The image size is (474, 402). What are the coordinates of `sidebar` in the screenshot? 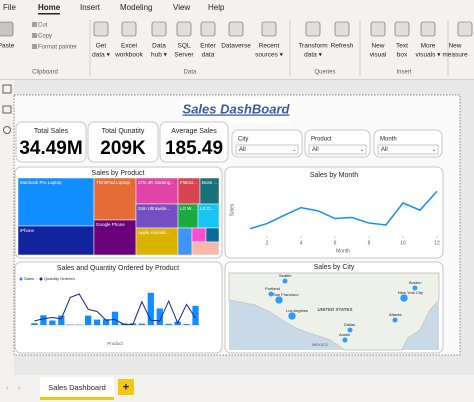 It's located at (7, 227).